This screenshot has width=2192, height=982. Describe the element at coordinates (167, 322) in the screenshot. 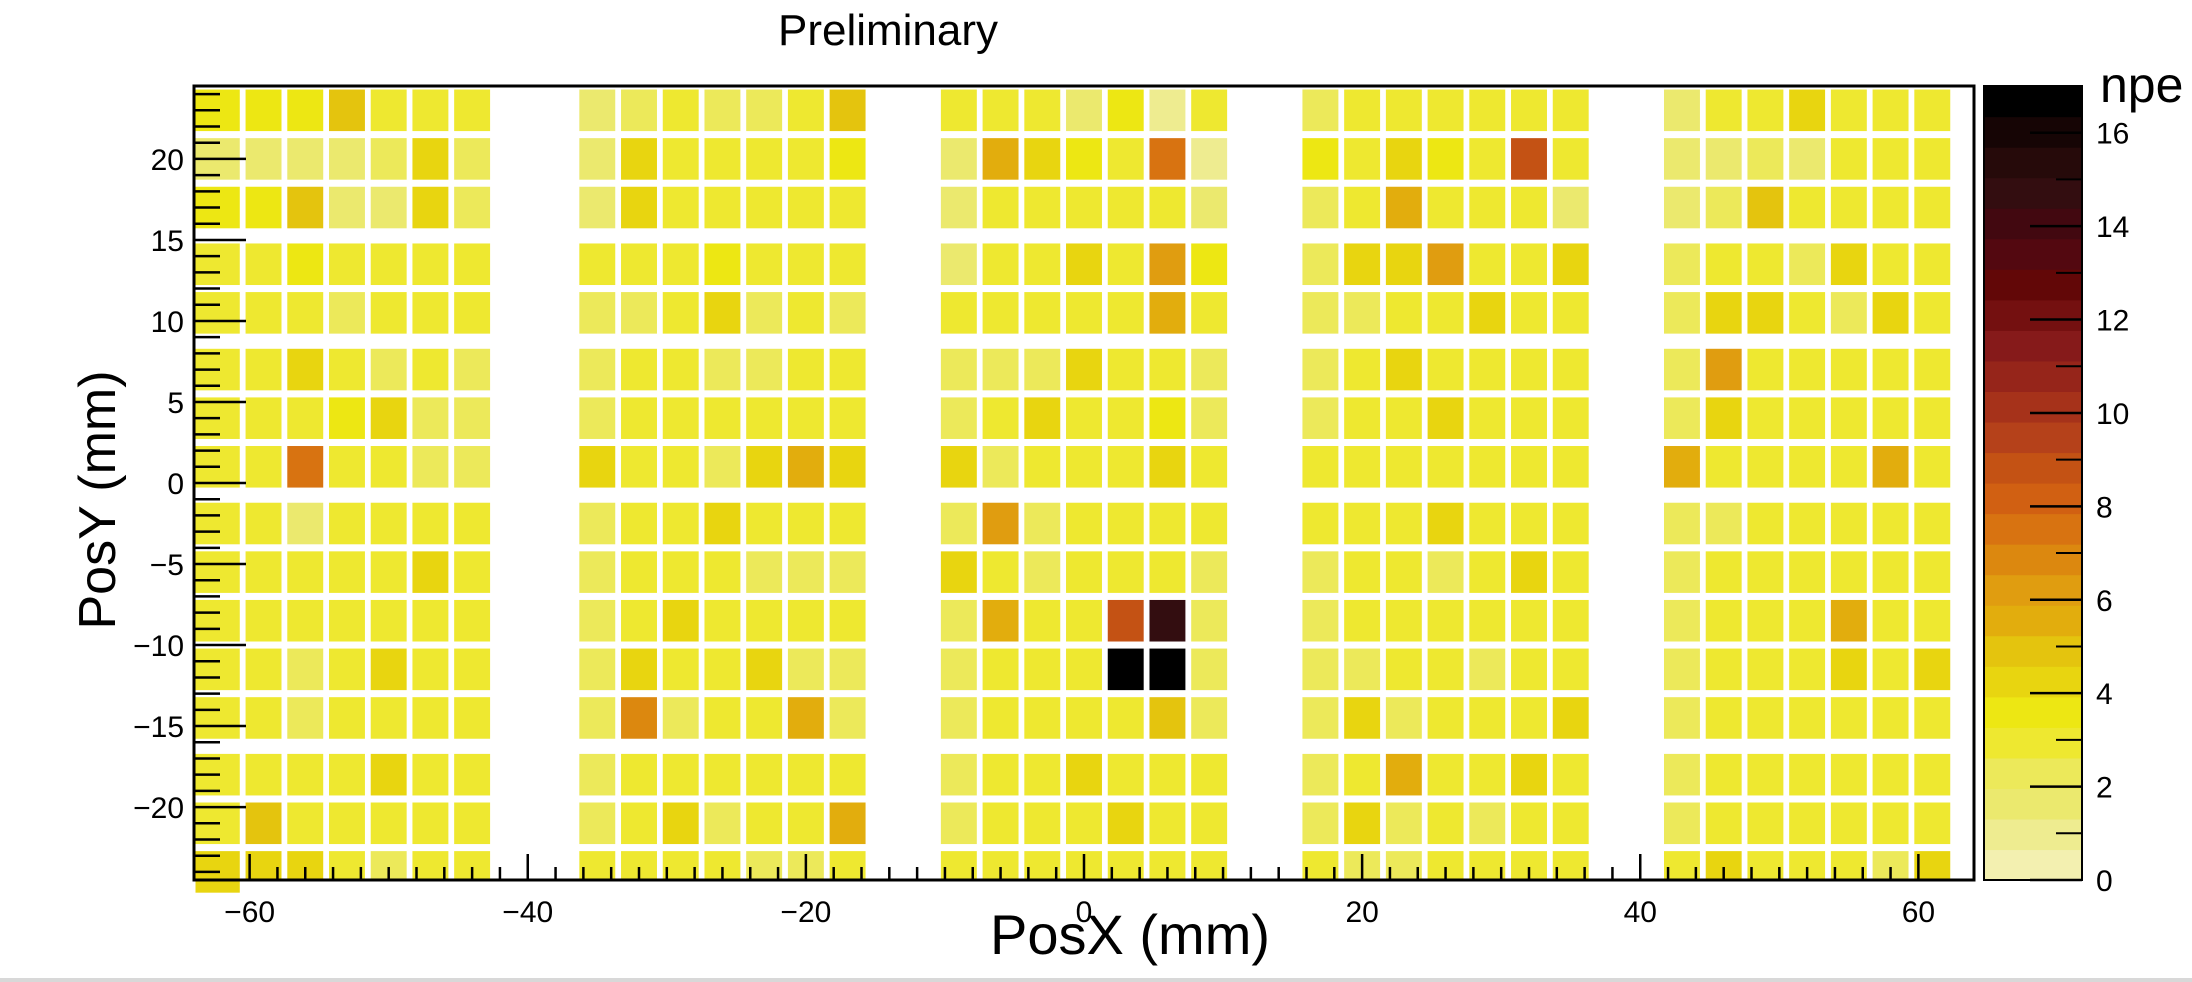

I see `y-tick-label: 10` at that location.